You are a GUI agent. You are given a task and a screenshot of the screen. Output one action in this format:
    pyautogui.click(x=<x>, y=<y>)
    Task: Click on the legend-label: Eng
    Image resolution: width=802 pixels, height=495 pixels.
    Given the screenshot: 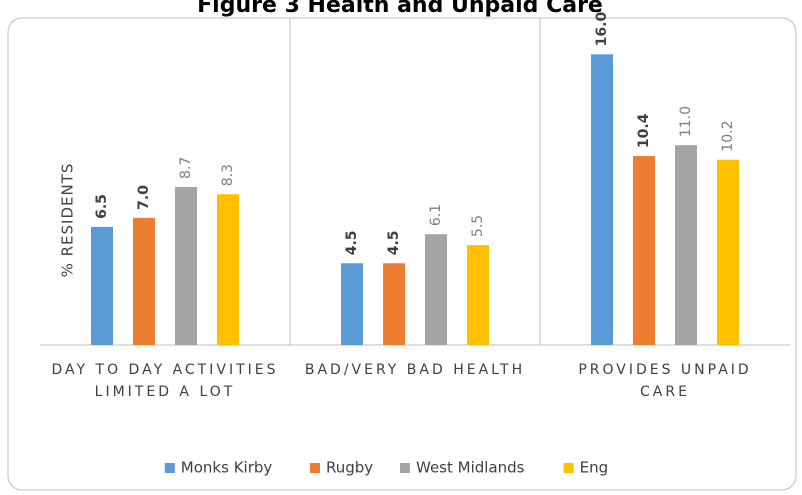 What is the action you would take?
    pyautogui.click(x=594, y=468)
    